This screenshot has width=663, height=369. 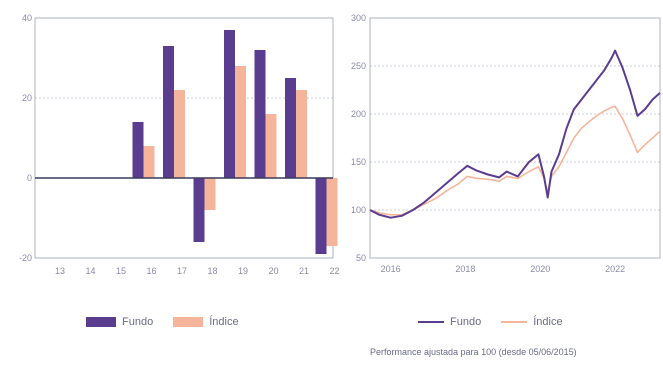 What do you see at coordinates (162, 322) in the screenshot?
I see `bar-chart-legend: Fundo Índice` at bounding box center [162, 322].